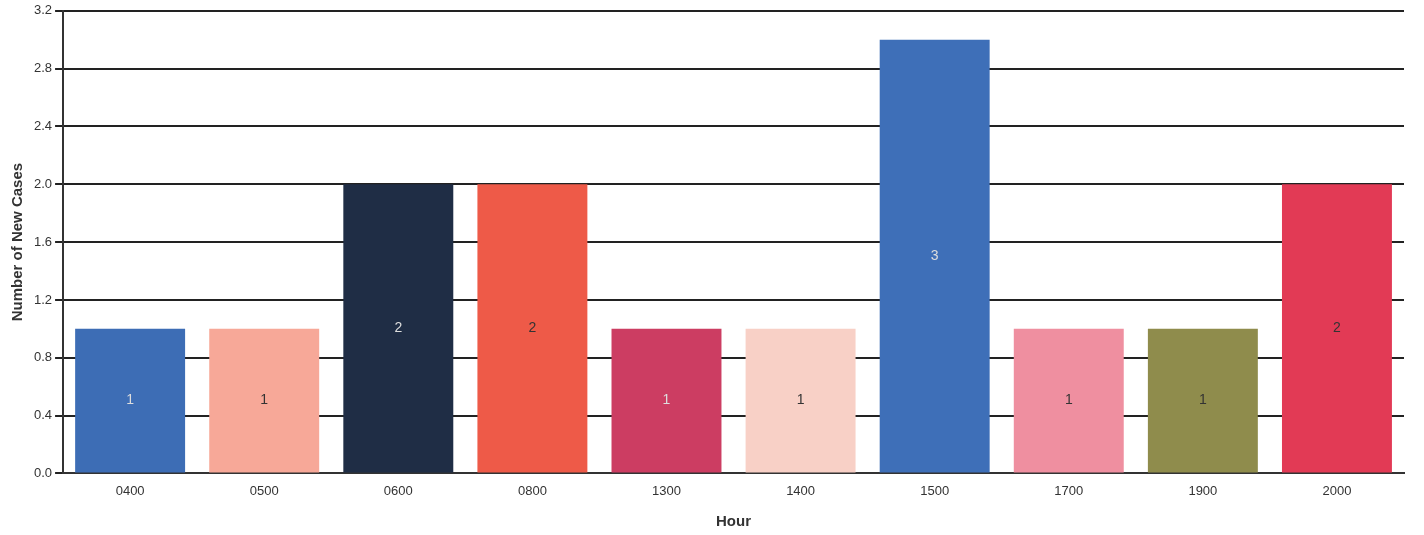  I want to click on x-axis-title: Hour, so click(734, 521).